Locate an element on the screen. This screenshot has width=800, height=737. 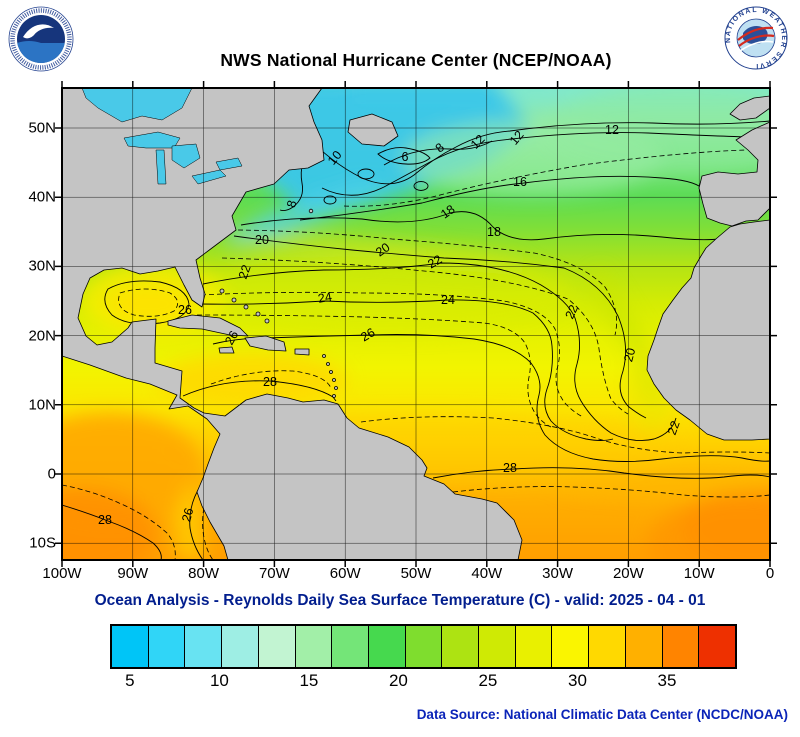
nws-logo-graphic: NATIONAL WEATHER SERVICE is located at coordinates (754, 35).